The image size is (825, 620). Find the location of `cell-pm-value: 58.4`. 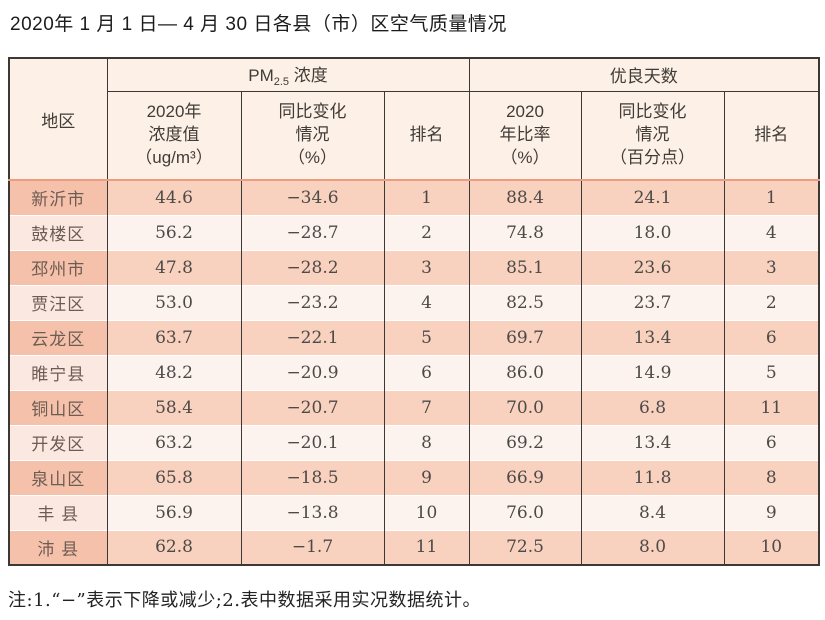

cell-pm-value: 58.4 is located at coordinates (173, 407).